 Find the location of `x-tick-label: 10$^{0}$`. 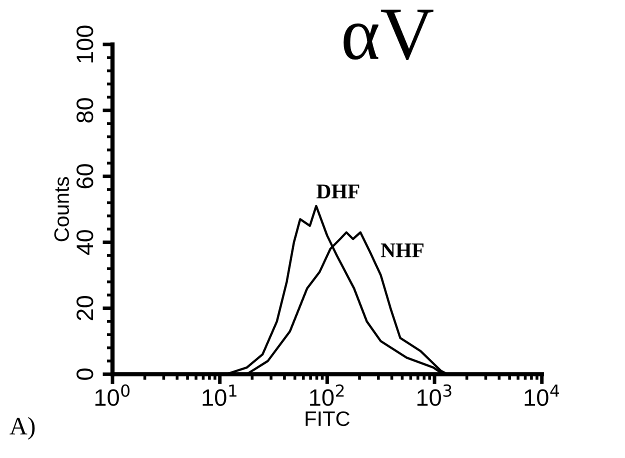

x-tick-label: 10$^{0}$ is located at coordinates (112, 395).